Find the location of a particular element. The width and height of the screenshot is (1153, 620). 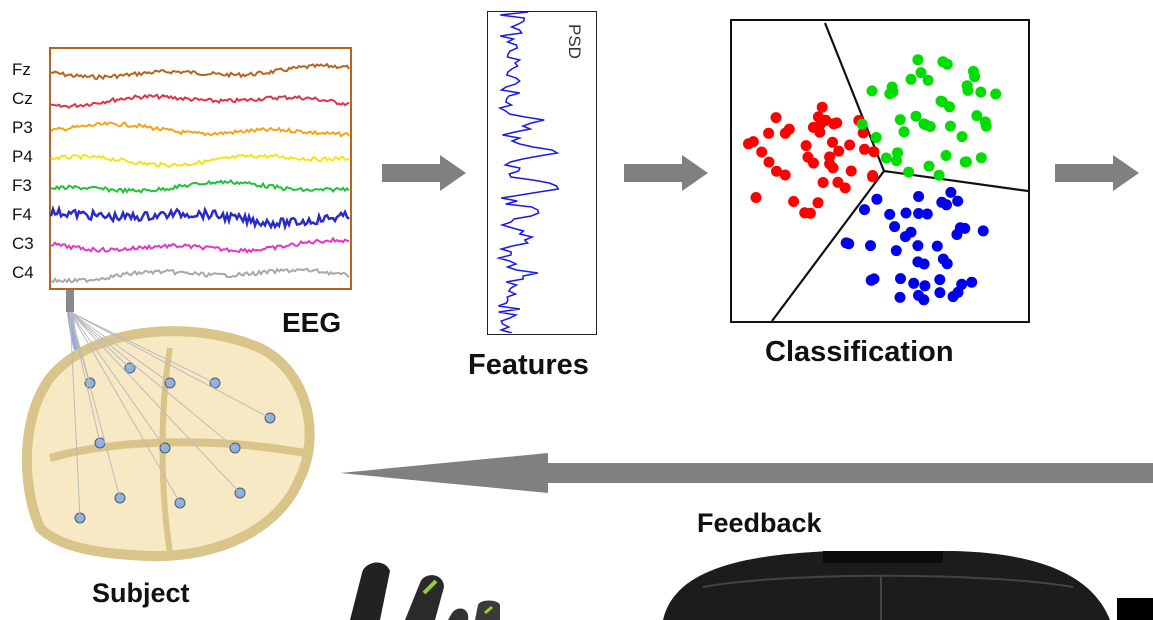

eeg-channel-label: Fz is located at coordinates (21, 69).